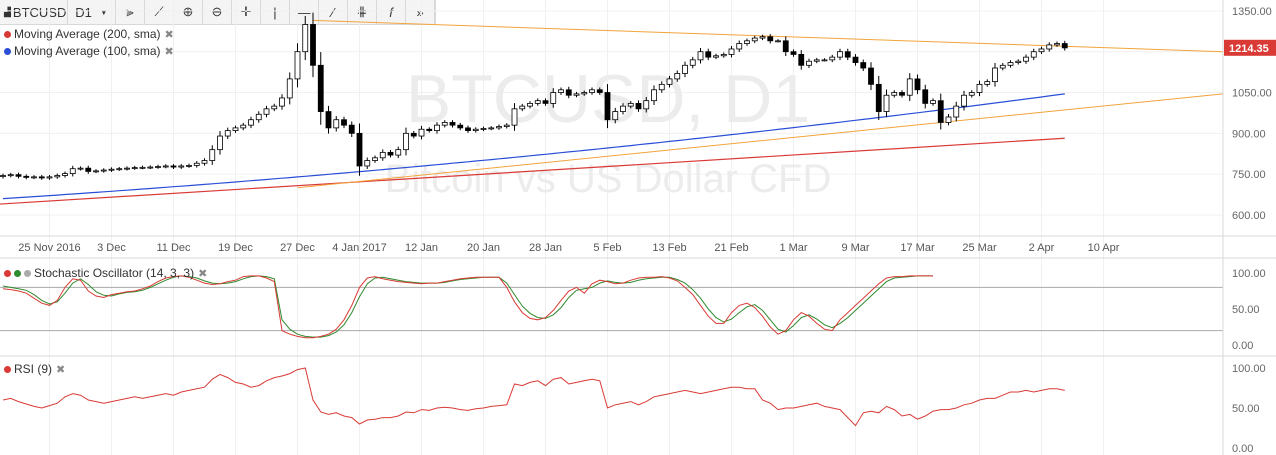 The height and width of the screenshot is (455, 1276). I want to click on function-button: f, so click(391, 12).